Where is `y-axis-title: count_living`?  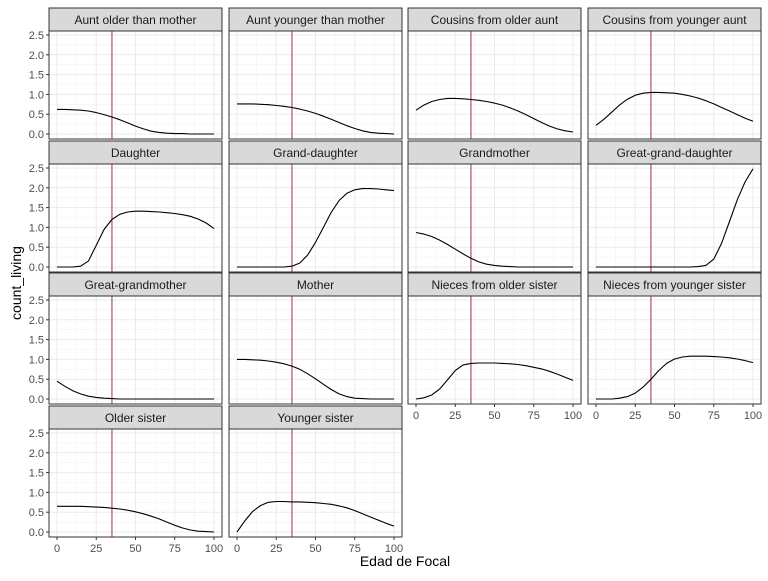
y-axis-title: count_living is located at coordinates (16, 283).